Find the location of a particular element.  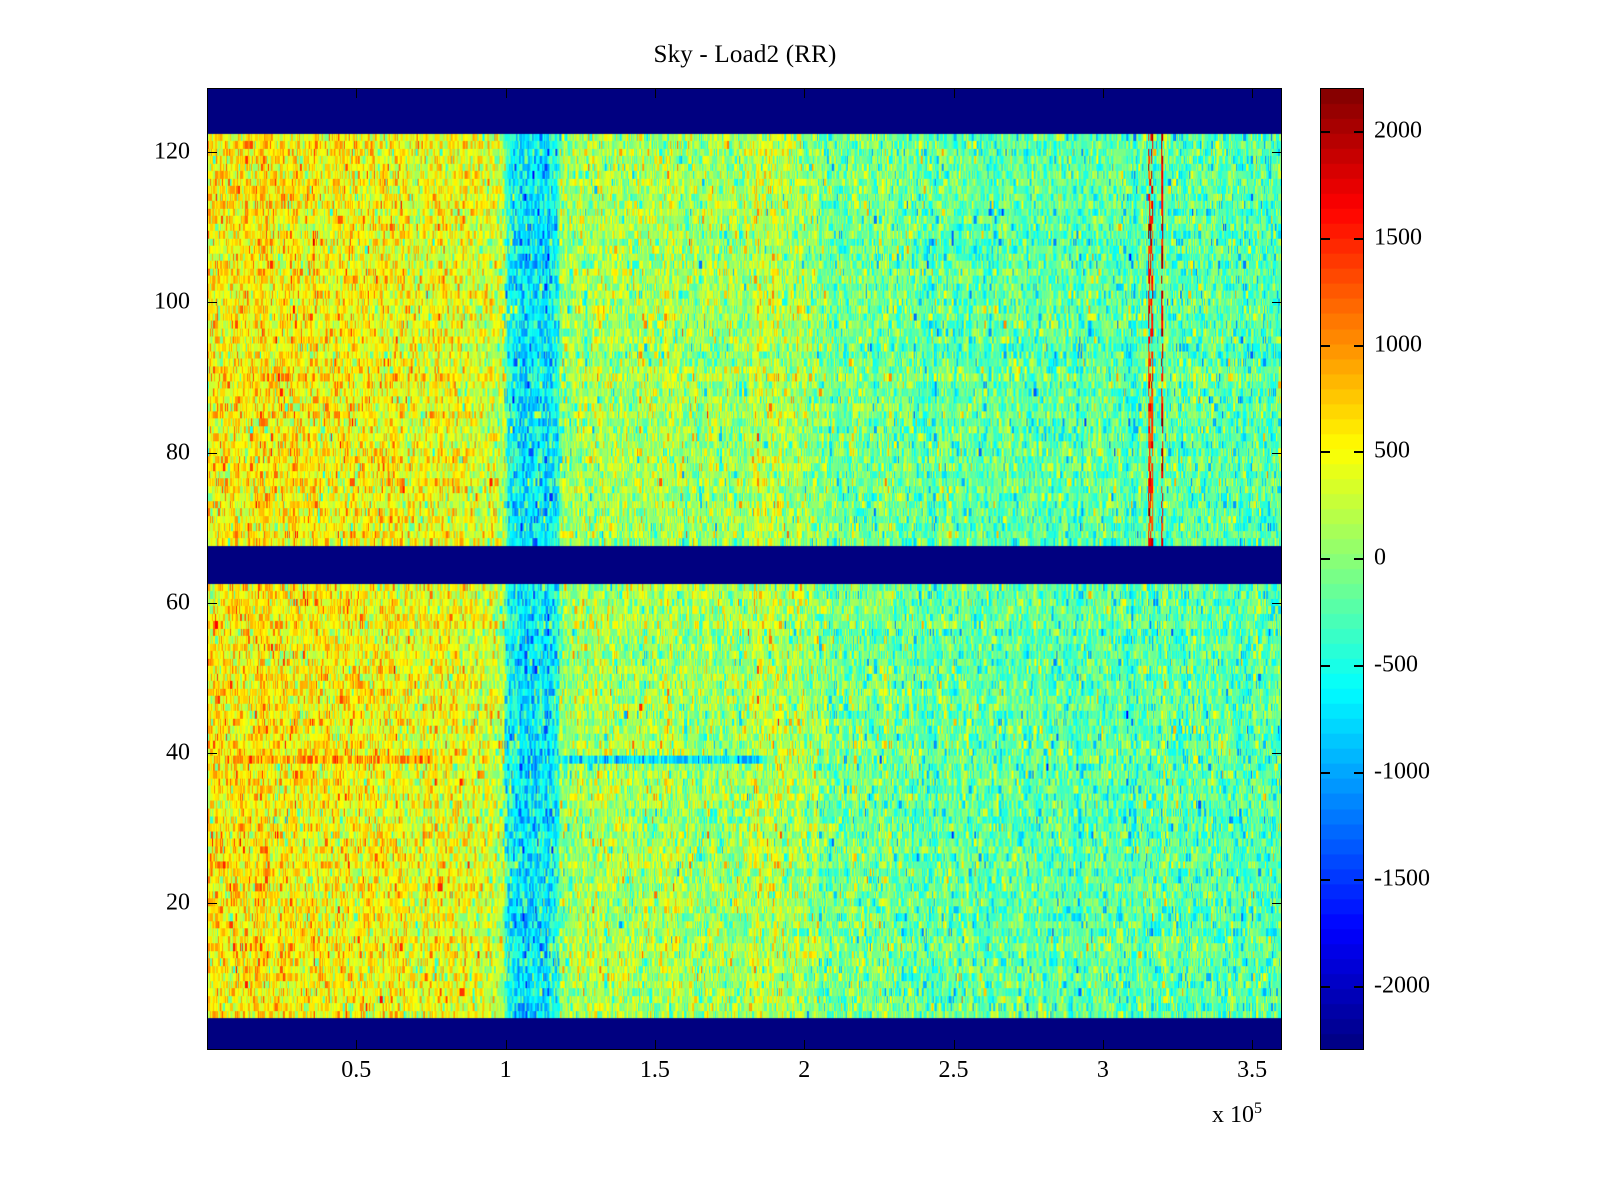

colorbar-label: 1000 is located at coordinates (1398, 344).